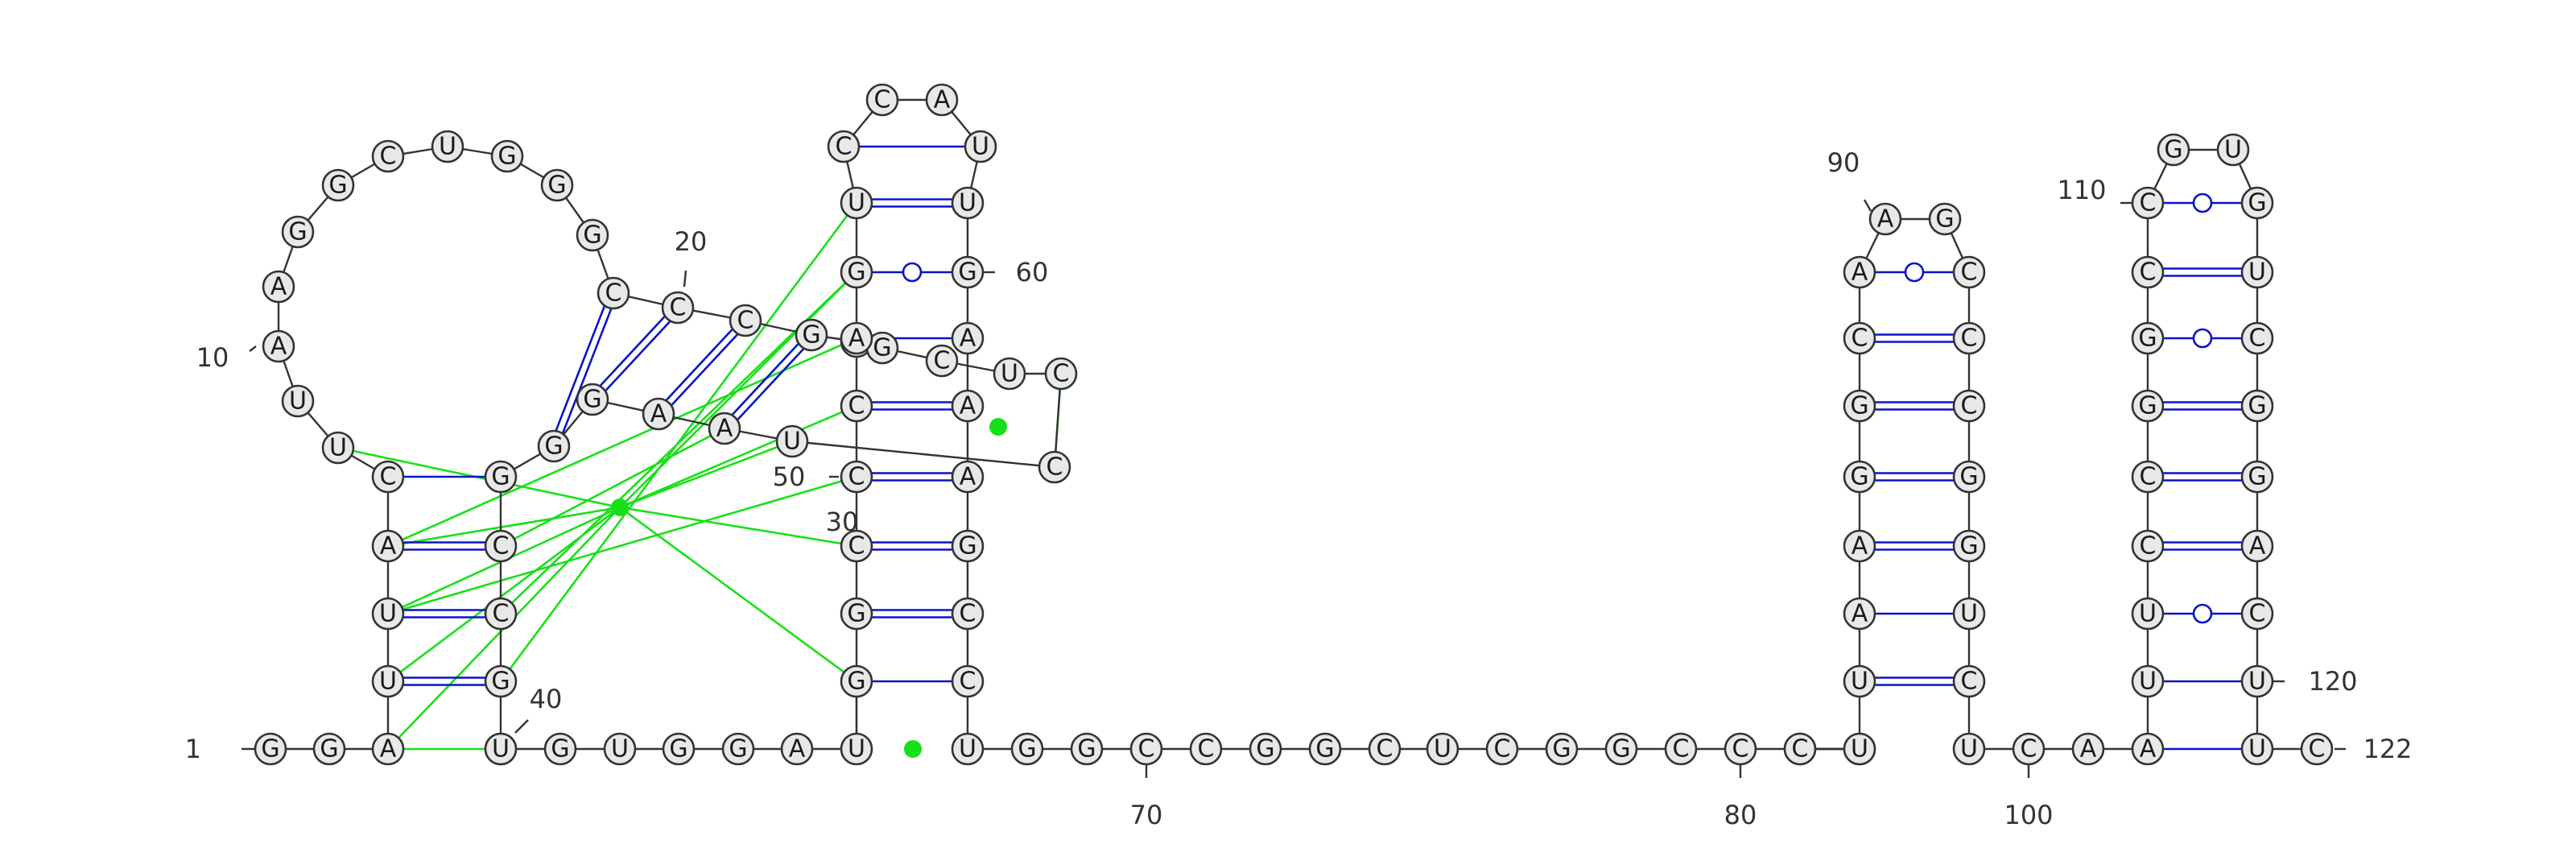  Describe the element at coordinates (2332, 681) in the screenshot. I see `index-label: 120` at that location.